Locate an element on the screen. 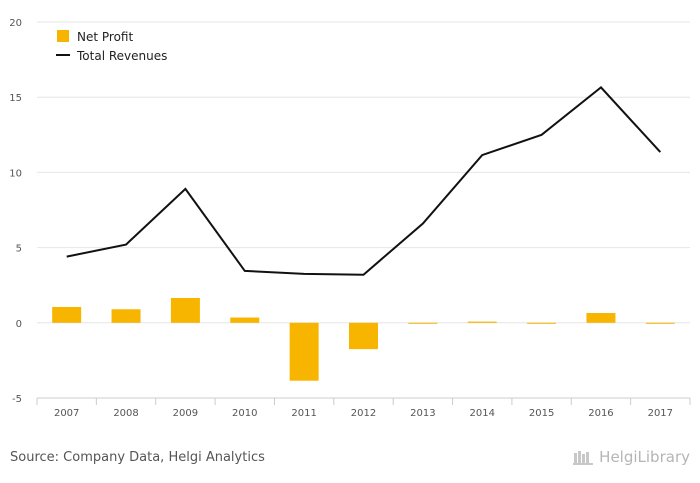 The width and height of the screenshot is (700, 483). legend-label-total-revenues: Total Revenues is located at coordinates (121, 56).